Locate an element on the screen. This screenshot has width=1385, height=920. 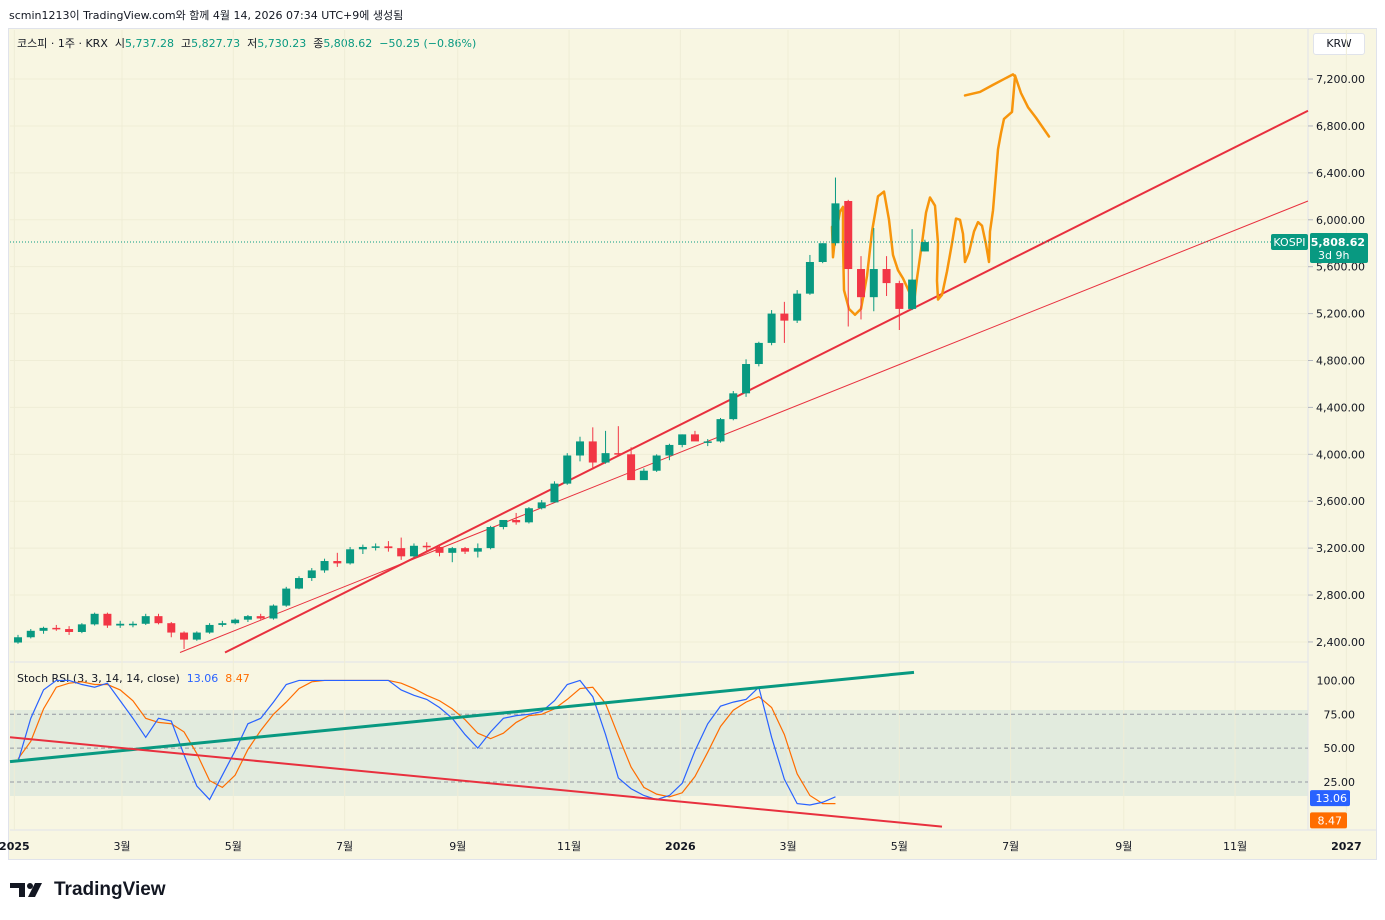
stoch-axis-label: 25.00 is located at coordinates (1340, 782).